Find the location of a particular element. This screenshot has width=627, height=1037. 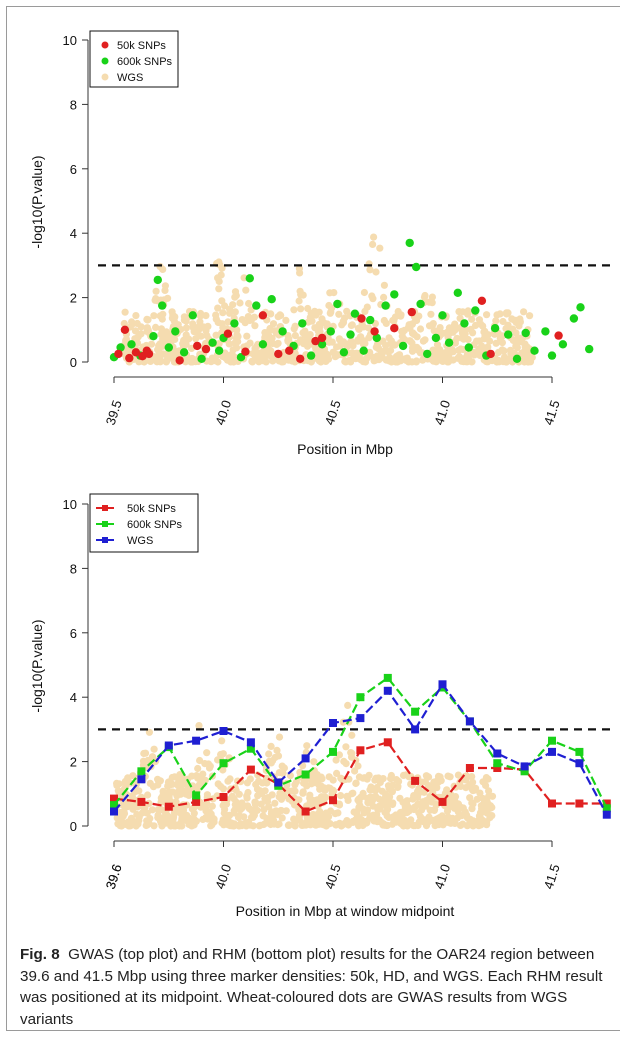

series-point-600k is located at coordinates (250, 748).